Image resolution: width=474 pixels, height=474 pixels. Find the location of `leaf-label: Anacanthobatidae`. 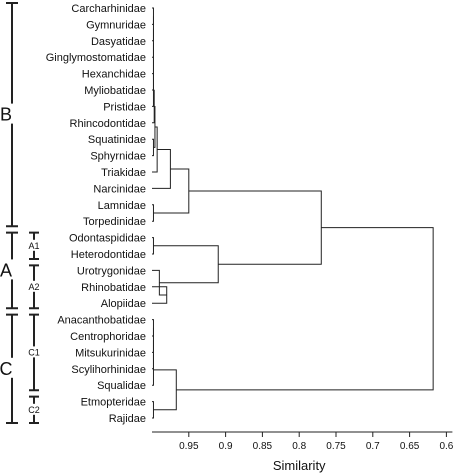

leaf-label: Anacanthobatidae is located at coordinates (101, 321).